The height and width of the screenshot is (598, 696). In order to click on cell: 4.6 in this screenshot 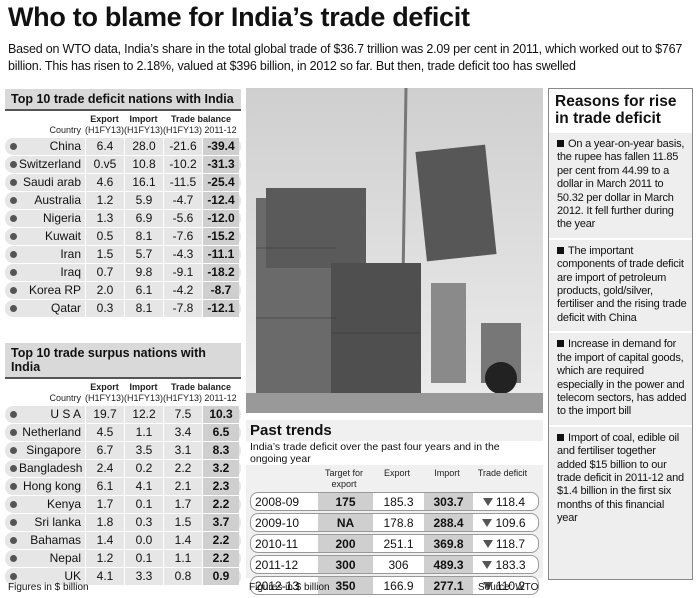, I will do `click(104, 182)`.